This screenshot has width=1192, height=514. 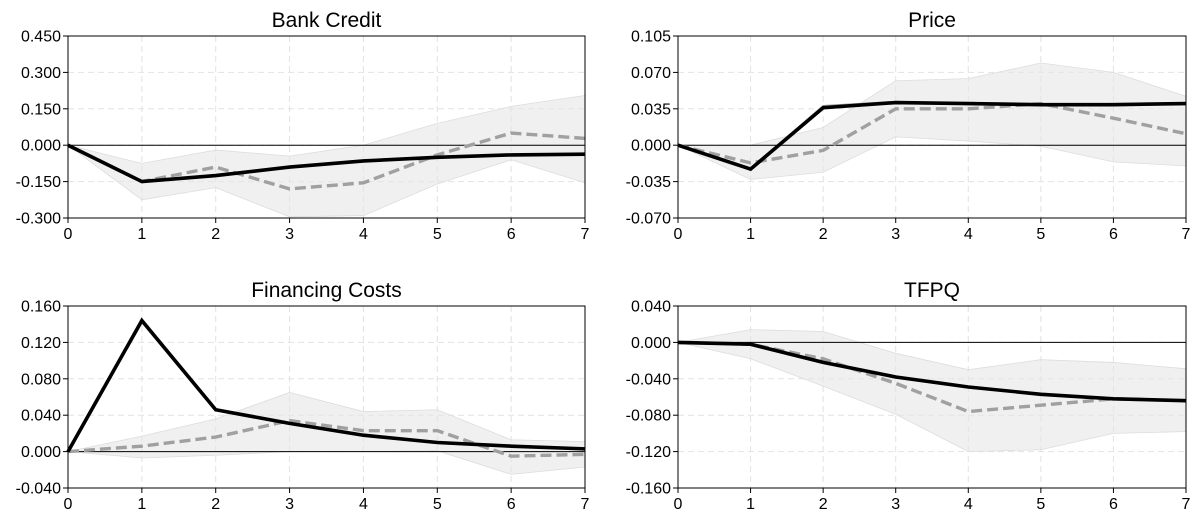 What do you see at coordinates (41, 37) in the screenshot?
I see `y-tick-label: 0.450` at bounding box center [41, 37].